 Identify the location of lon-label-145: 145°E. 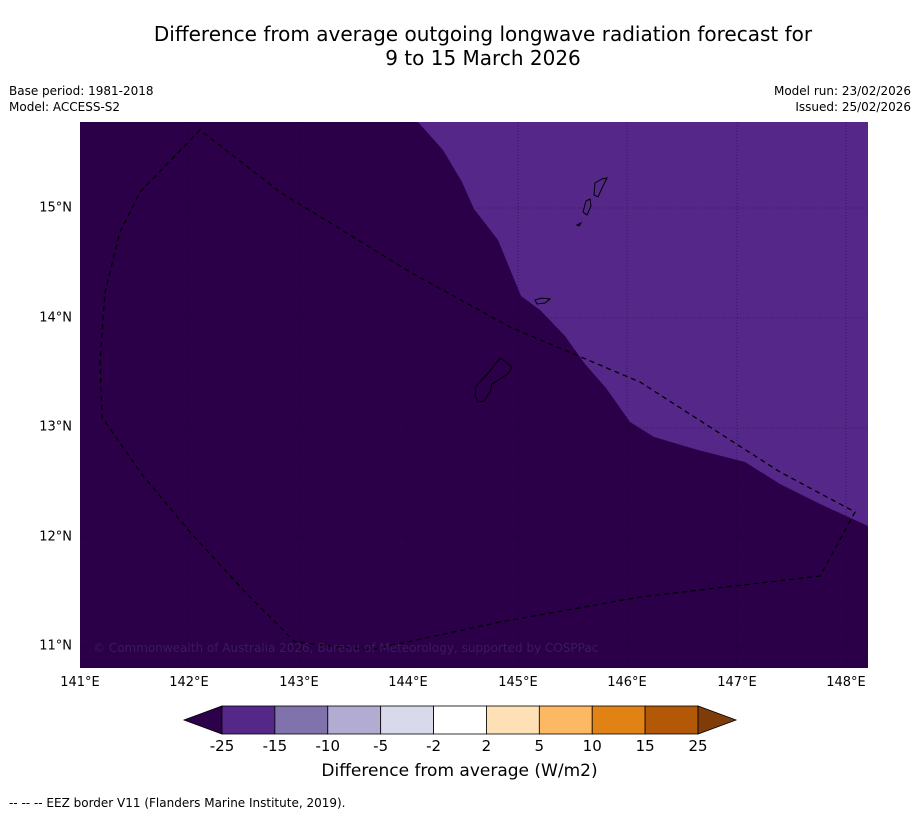
(518, 682).